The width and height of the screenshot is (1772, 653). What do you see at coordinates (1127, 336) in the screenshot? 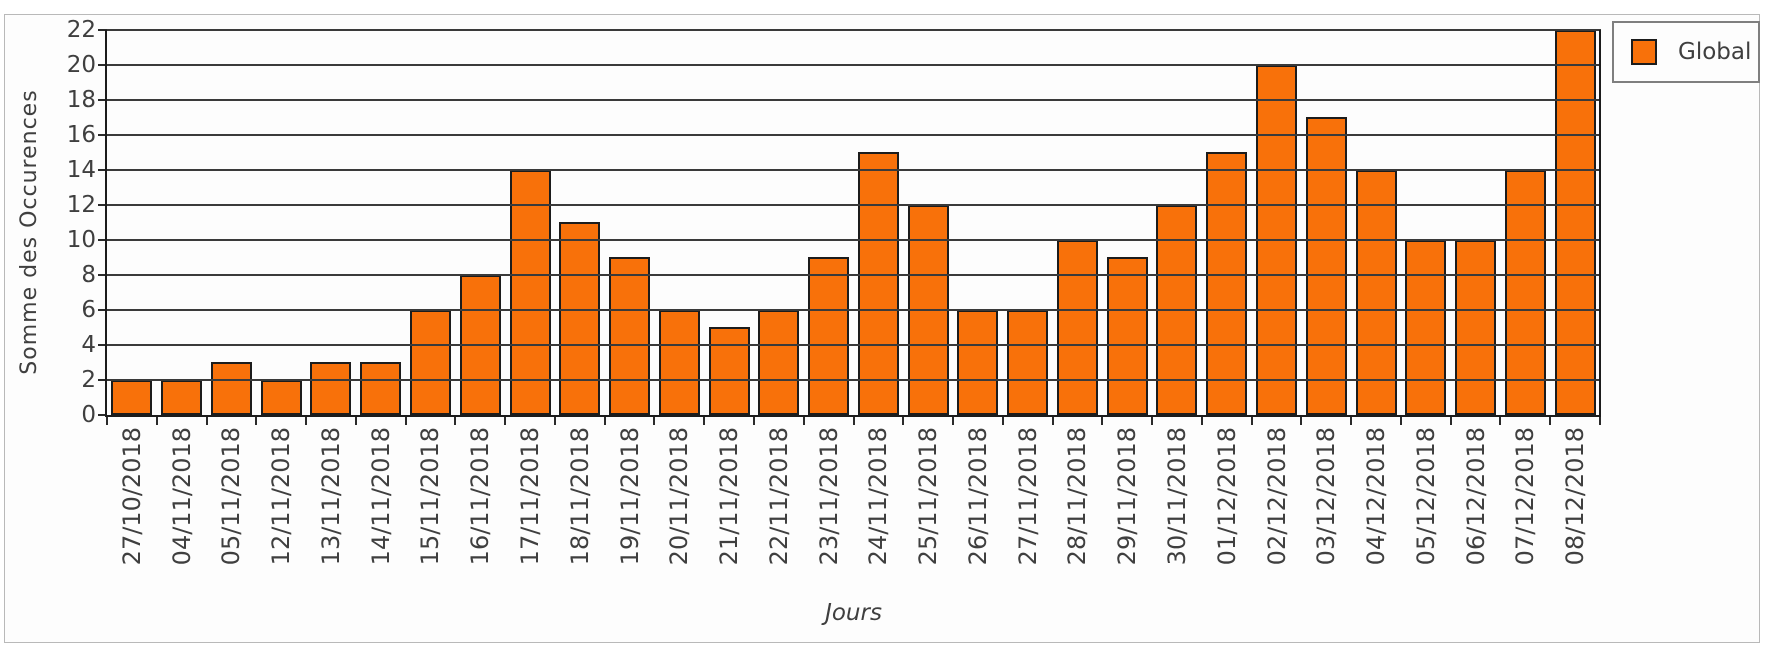
I see `bar-29/11/2018` at bounding box center [1127, 336].